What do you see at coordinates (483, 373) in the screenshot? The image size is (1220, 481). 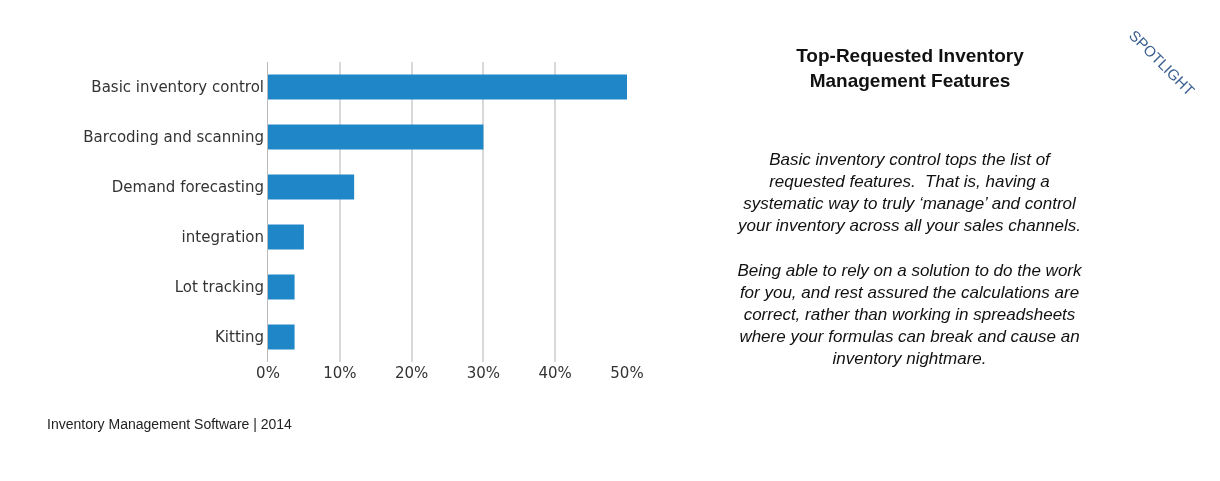 I see `x-tick-label: 30%` at bounding box center [483, 373].